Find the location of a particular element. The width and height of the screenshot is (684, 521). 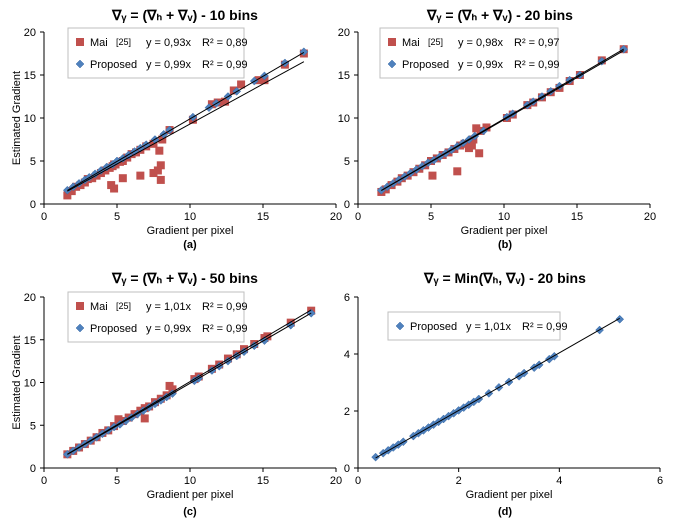

y-tick-label: 4 is located at coordinates (347, 355).